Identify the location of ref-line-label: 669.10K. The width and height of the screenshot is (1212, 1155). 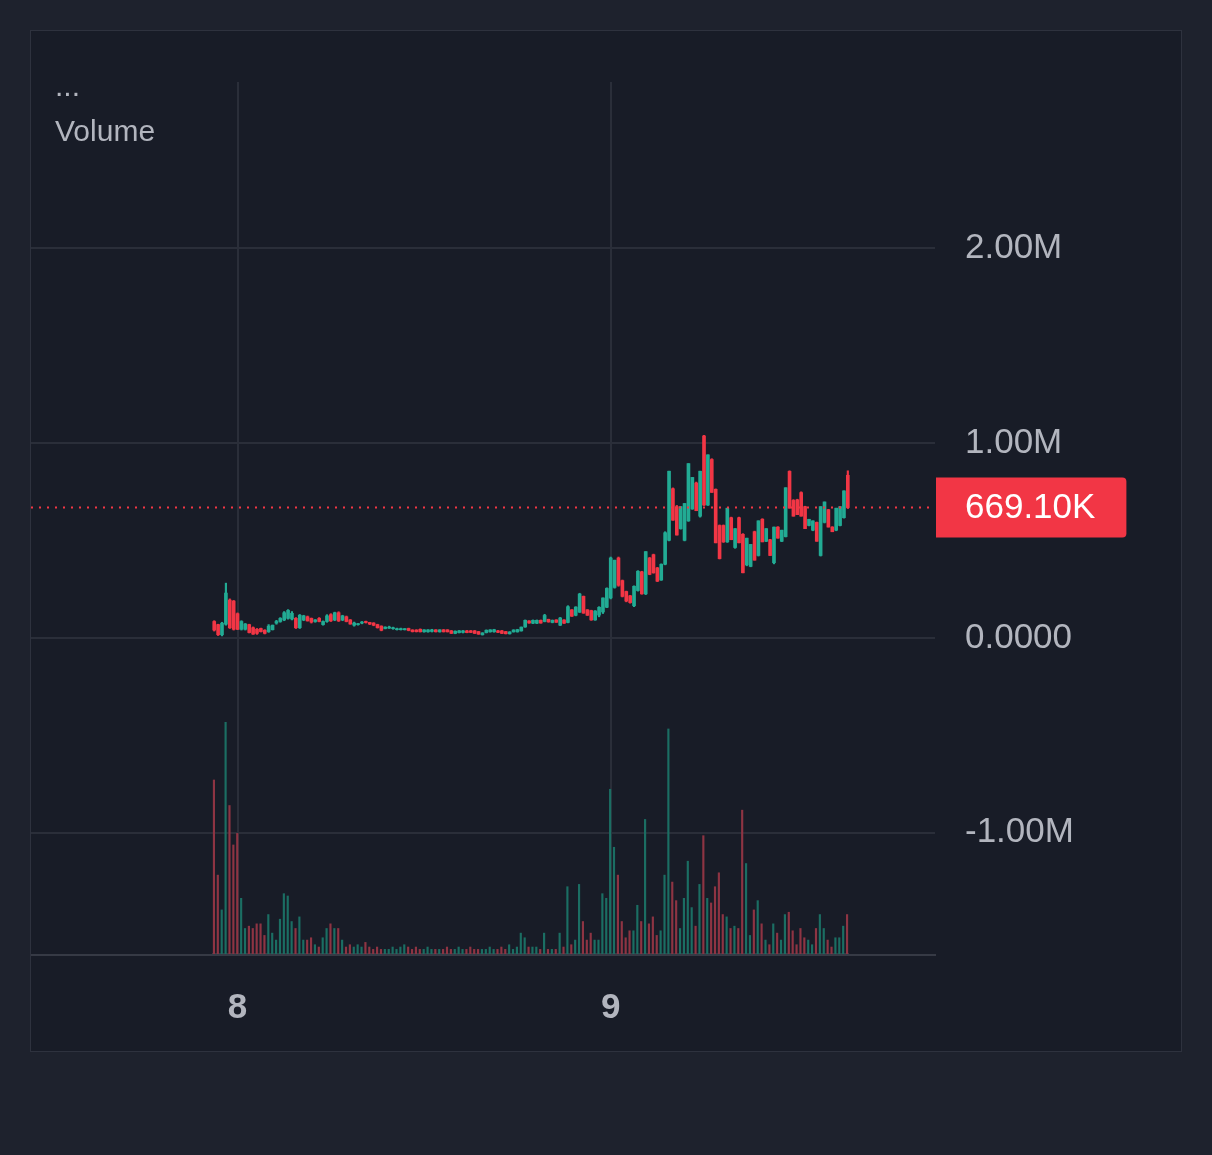
(1030, 506).